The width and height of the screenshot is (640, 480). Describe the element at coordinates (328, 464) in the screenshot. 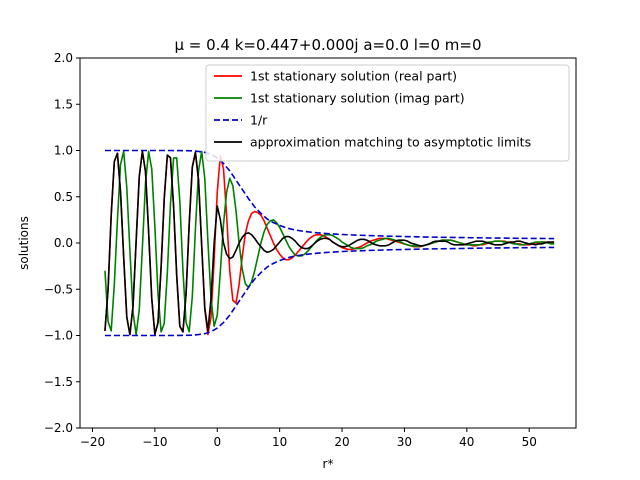

I see `x-axis-label: r*` at that location.